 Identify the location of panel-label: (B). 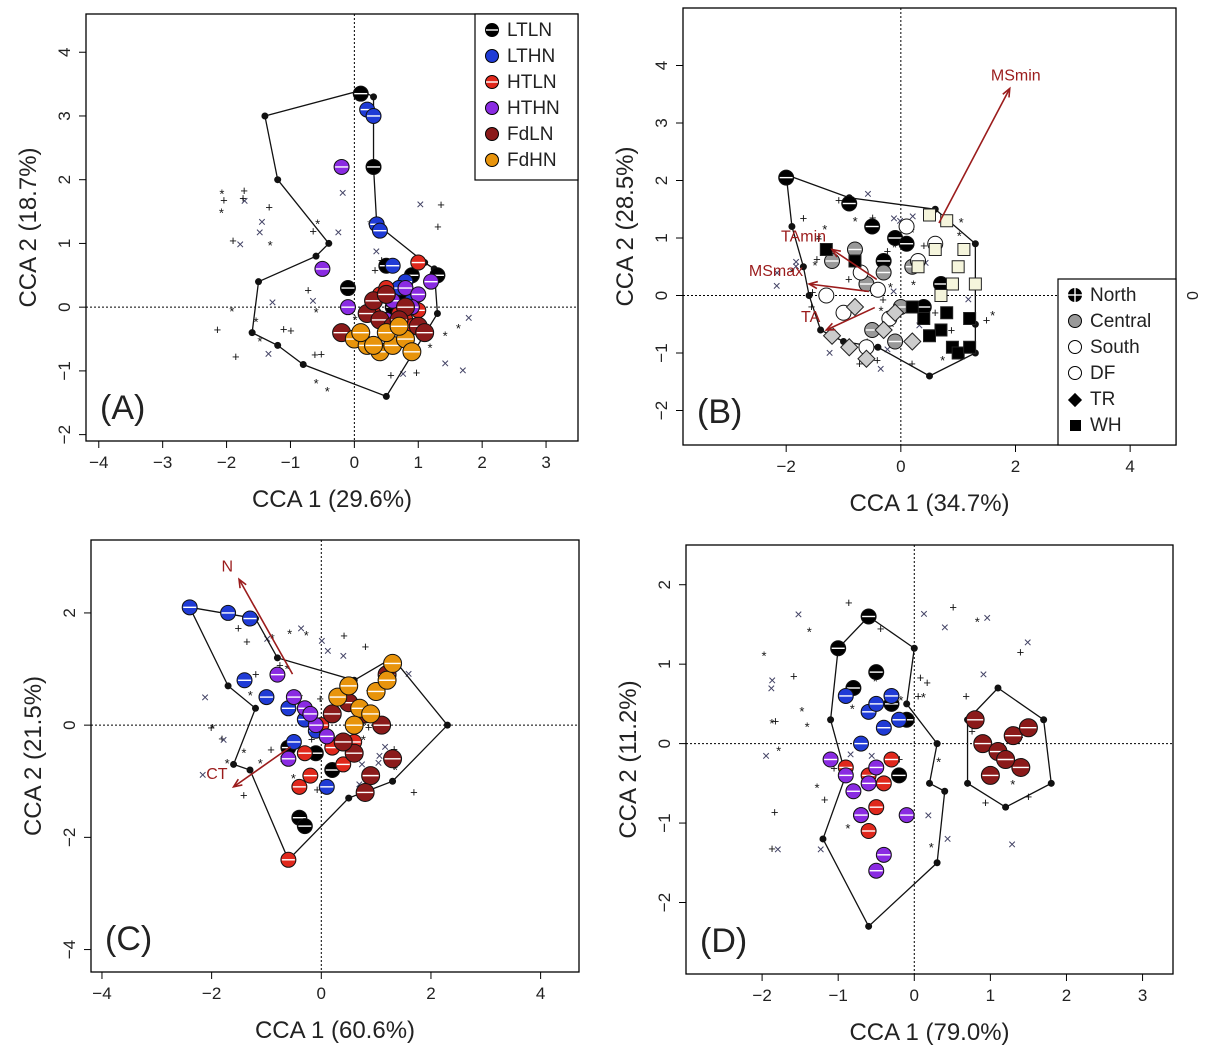
(719, 412).